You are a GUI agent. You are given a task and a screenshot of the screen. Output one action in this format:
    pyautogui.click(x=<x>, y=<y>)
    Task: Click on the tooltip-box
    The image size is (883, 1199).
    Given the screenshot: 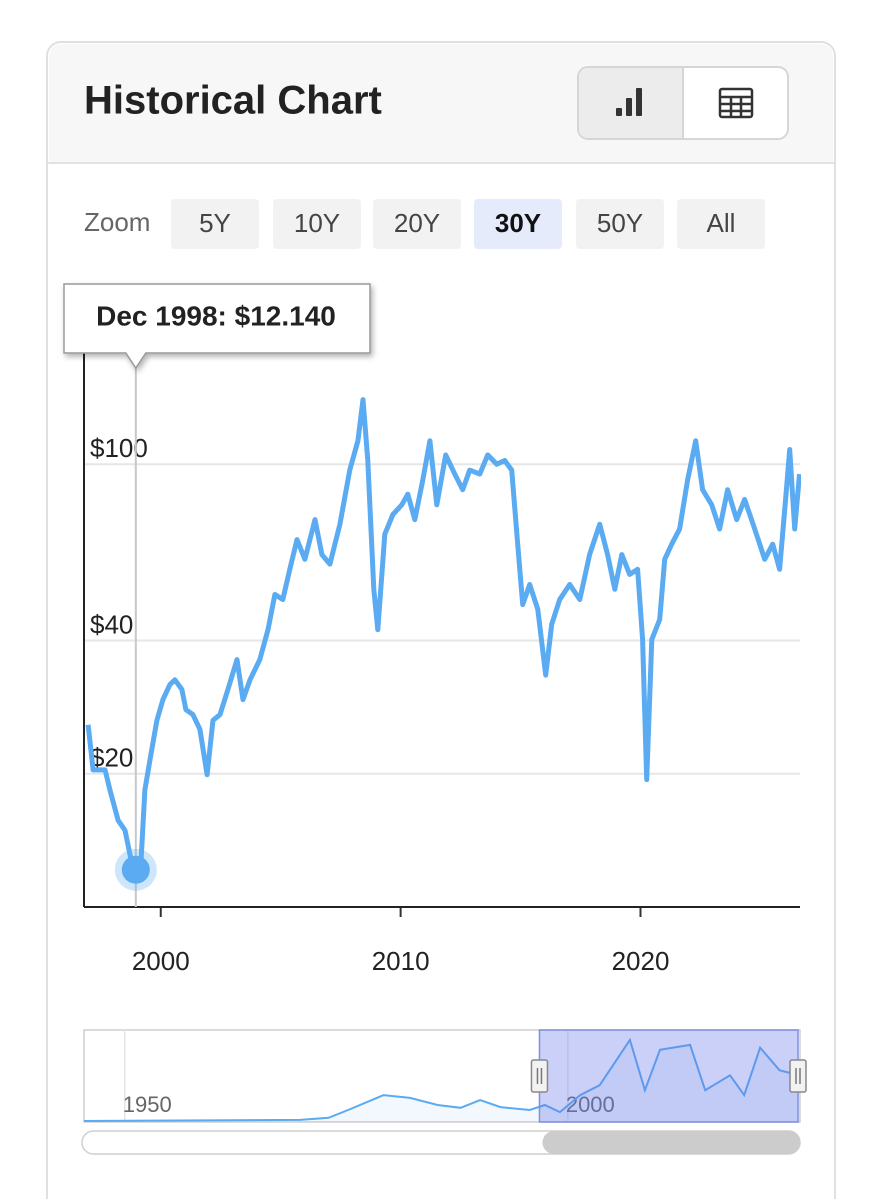 What is the action you would take?
    pyautogui.click(x=217, y=326)
    